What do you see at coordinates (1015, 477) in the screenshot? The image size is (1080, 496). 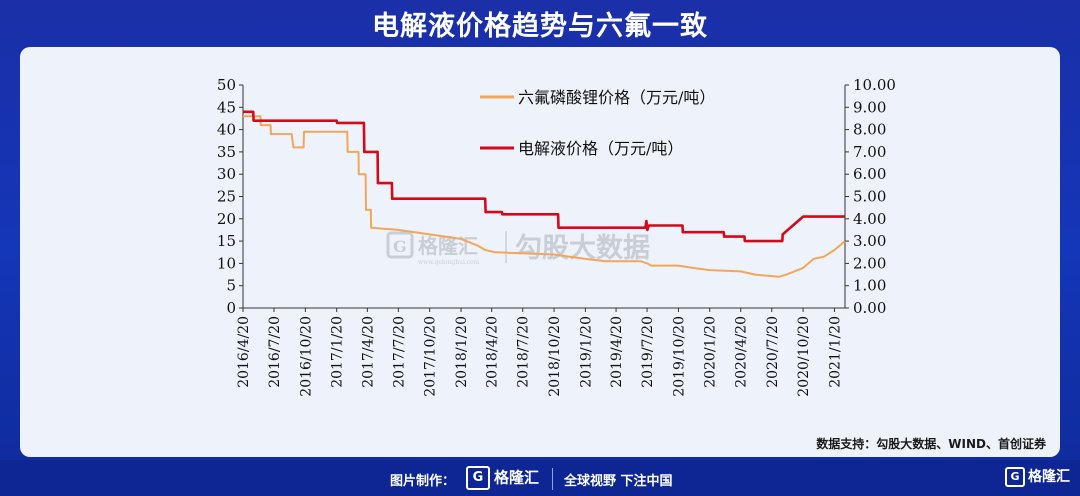 I see `corner-logo-icon: G` at bounding box center [1015, 477].